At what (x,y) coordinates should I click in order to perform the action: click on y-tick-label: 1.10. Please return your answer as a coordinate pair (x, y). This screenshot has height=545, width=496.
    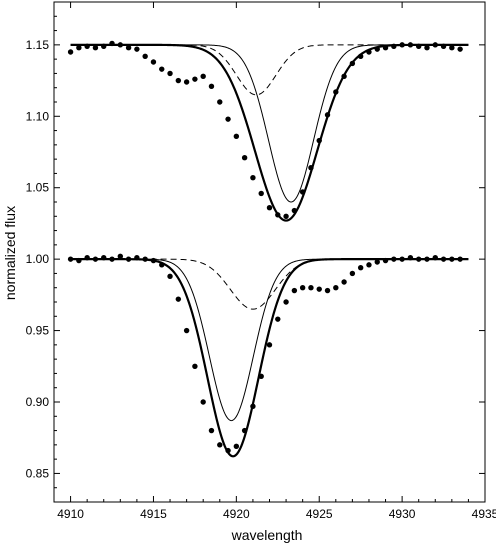
    Looking at the image, I should click on (38, 116).